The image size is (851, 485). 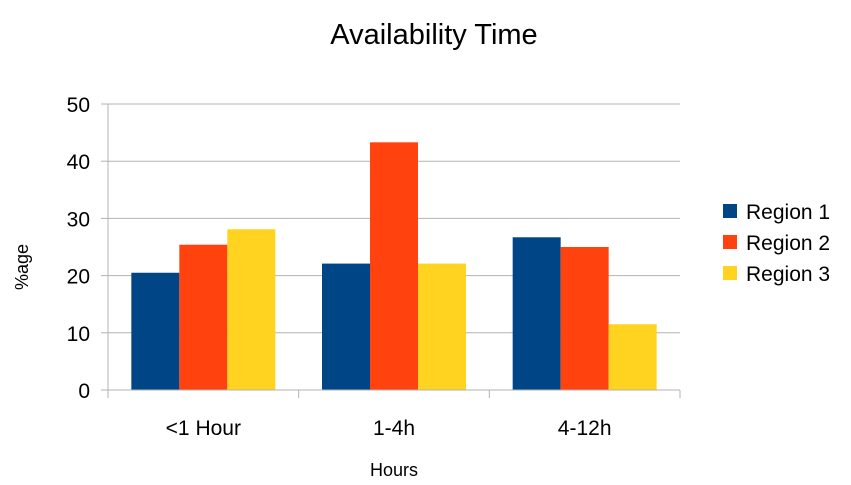 What do you see at coordinates (78, 219) in the screenshot?
I see `y-tick-label: 30` at bounding box center [78, 219].